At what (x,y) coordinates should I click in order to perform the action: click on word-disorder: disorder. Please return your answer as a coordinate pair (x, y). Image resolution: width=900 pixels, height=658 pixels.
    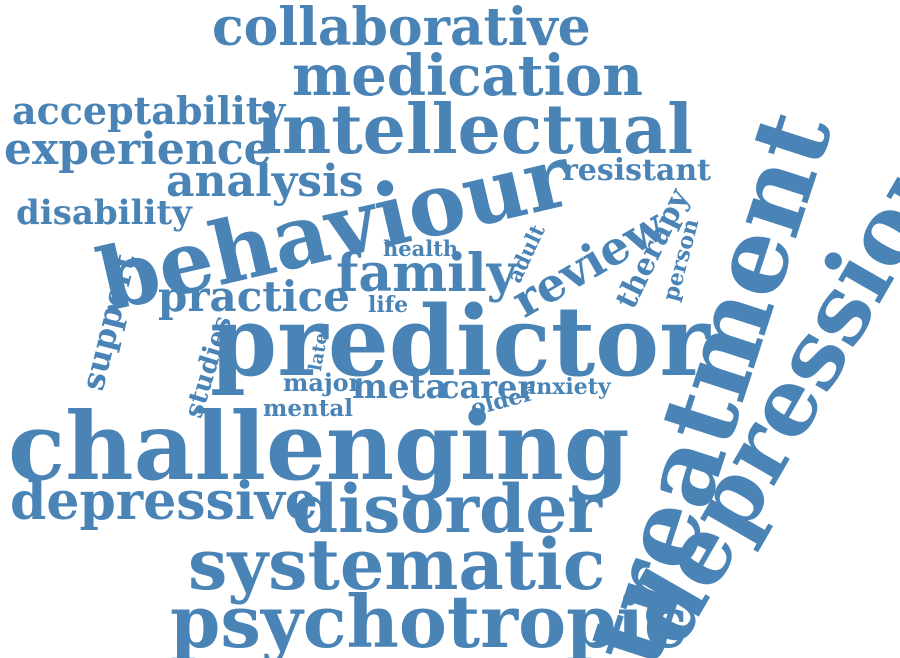
    Looking at the image, I should click on (447, 509).